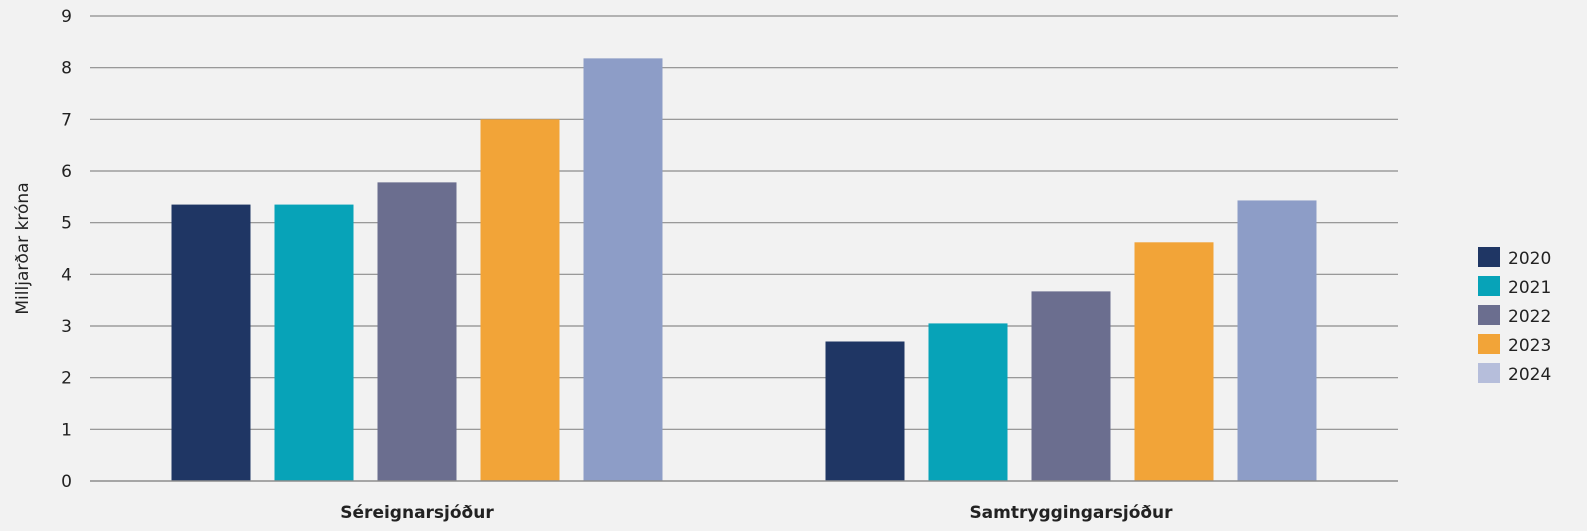 Image resolution: width=1587 pixels, height=531 pixels. I want to click on y-tick-label: 9, so click(66, 17).